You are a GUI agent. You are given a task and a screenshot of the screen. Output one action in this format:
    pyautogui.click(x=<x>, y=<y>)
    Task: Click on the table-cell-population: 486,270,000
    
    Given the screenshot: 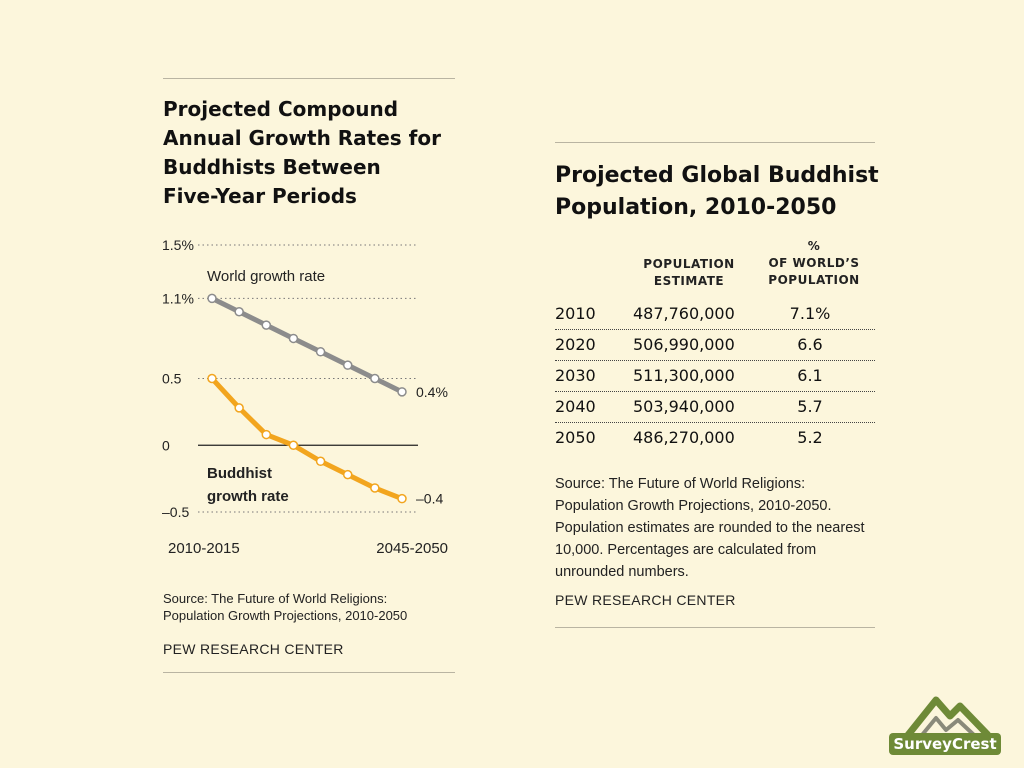 What is the action you would take?
    pyautogui.click(x=684, y=437)
    